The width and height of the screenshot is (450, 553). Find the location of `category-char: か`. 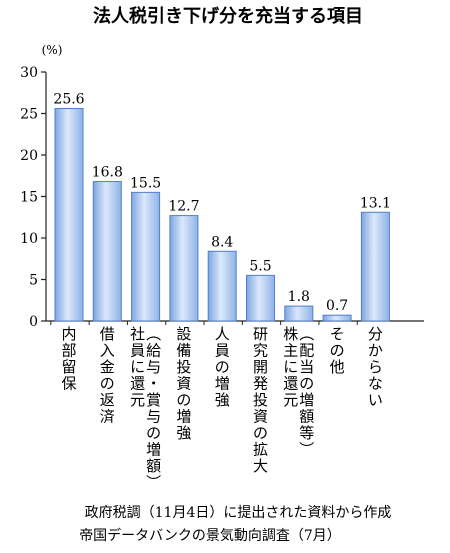

category-char: か is located at coordinates (375, 351).